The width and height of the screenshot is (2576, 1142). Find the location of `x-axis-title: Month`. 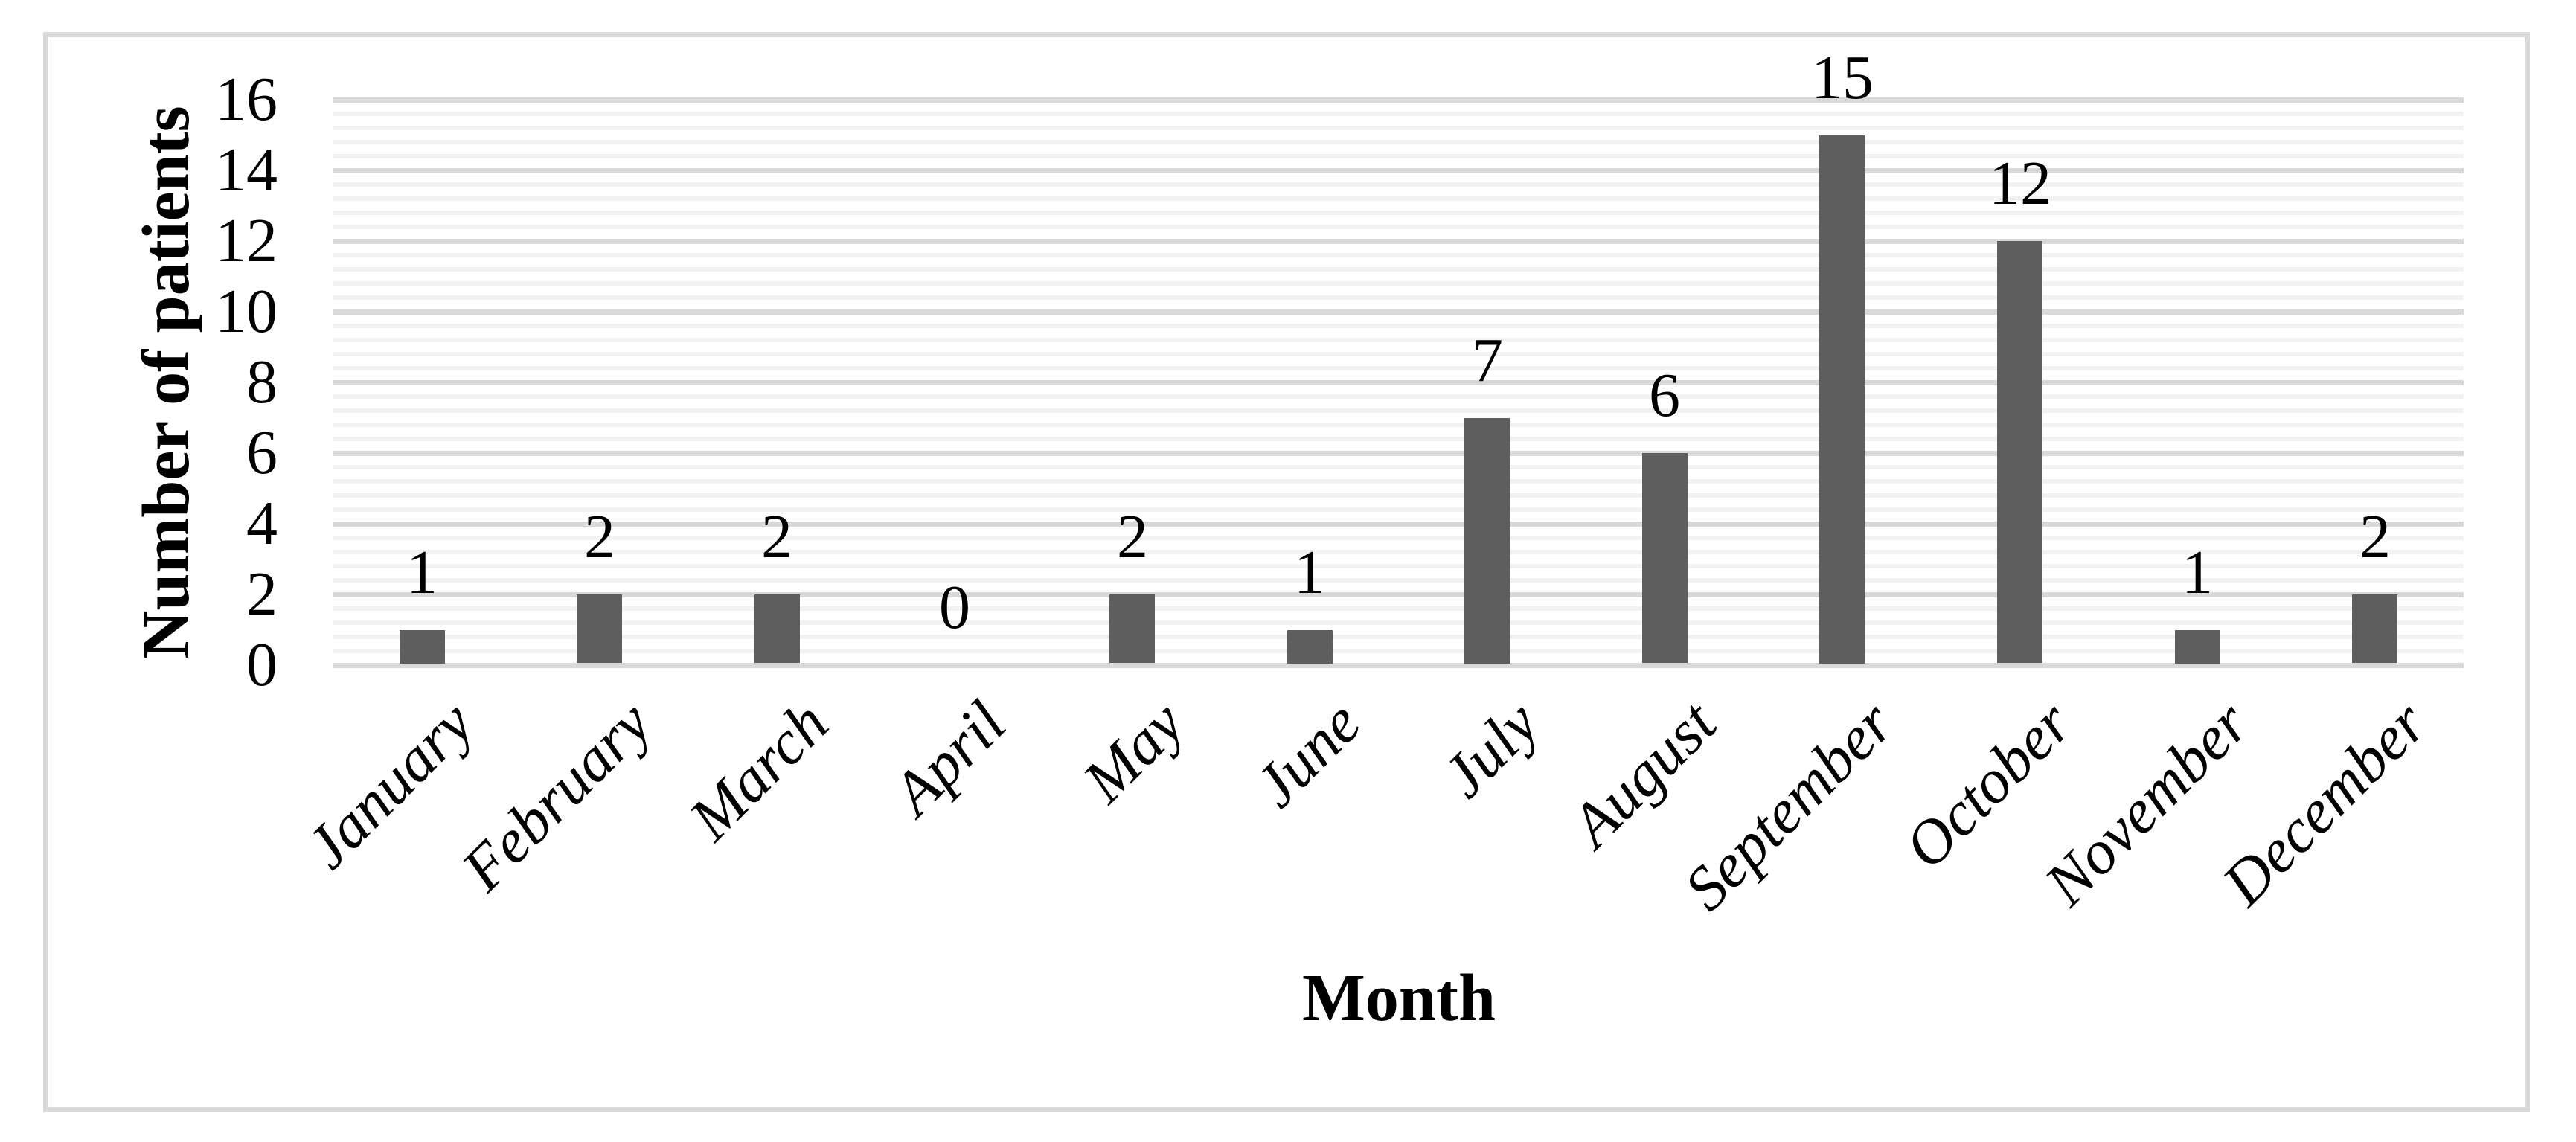

x-axis-title: Month is located at coordinates (1398, 998).